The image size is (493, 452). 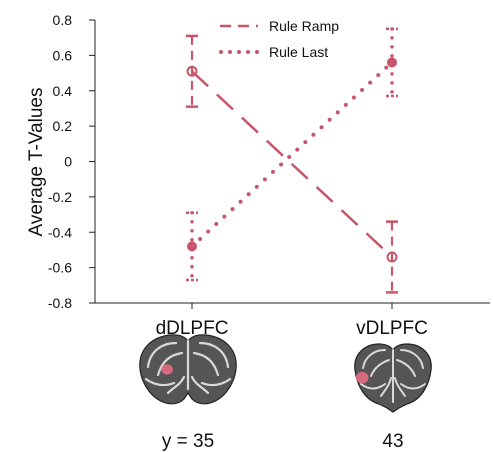 I want to click on y-tick-label: -0.6, so click(x=60, y=268).